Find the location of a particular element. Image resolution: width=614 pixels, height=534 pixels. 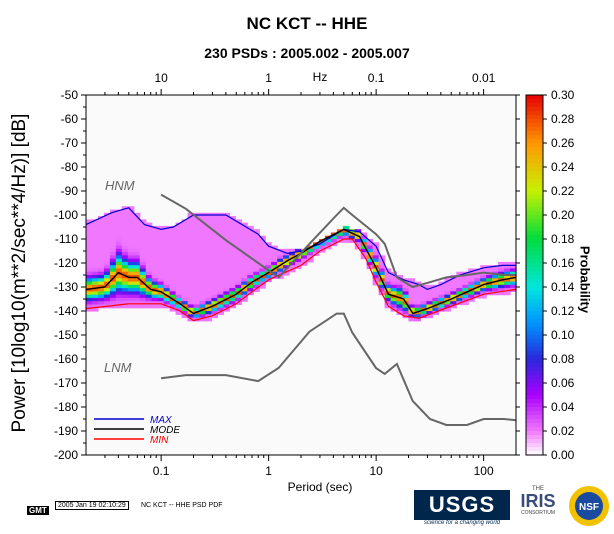

colorbar-tick-label: 0.10 is located at coordinates (563, 335).